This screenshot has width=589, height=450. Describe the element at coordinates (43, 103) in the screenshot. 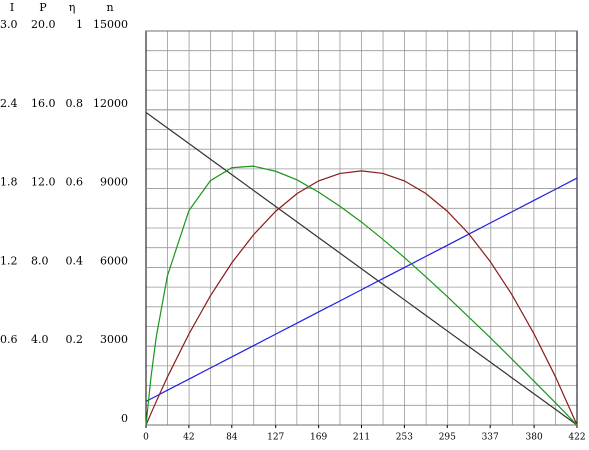

I see `y-tick-label: 16.0` at that location.